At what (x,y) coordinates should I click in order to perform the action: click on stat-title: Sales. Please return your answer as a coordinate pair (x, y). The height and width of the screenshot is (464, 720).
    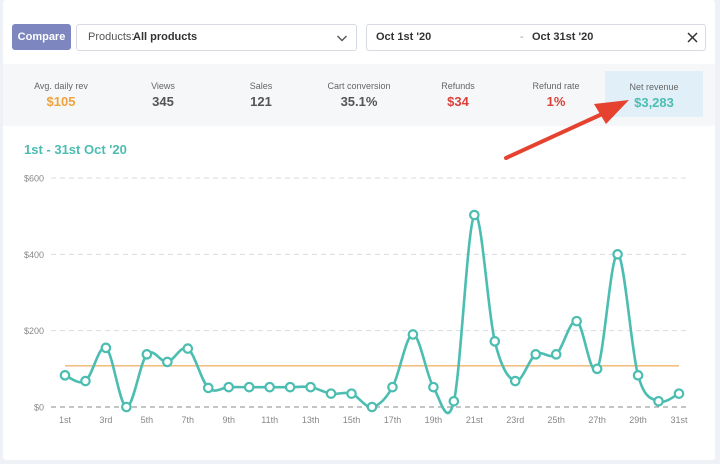
    Looking at the image, I should click on (261, 86).